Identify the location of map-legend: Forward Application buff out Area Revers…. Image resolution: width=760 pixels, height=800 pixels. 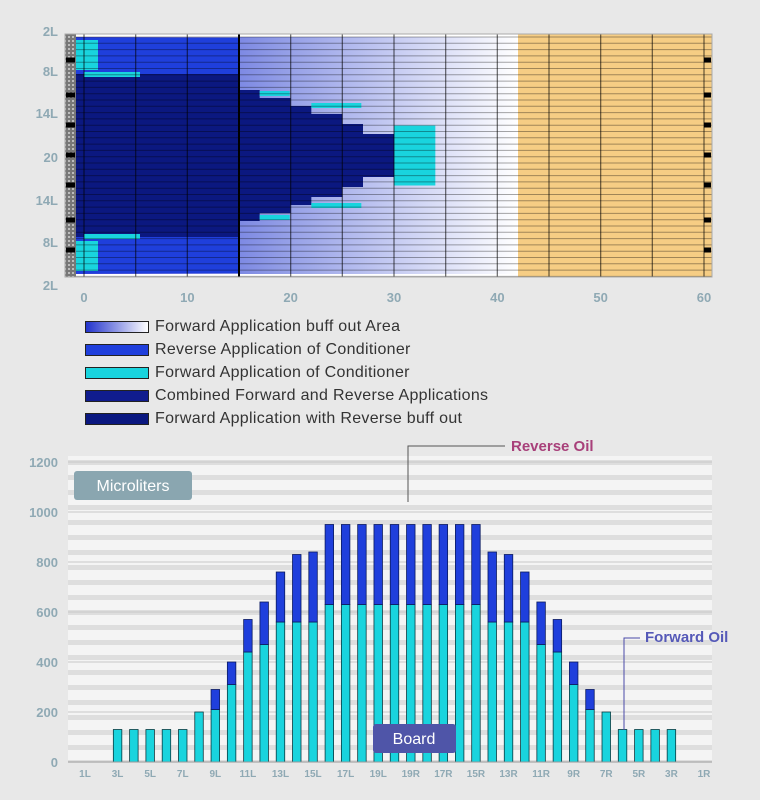
(286, 372).